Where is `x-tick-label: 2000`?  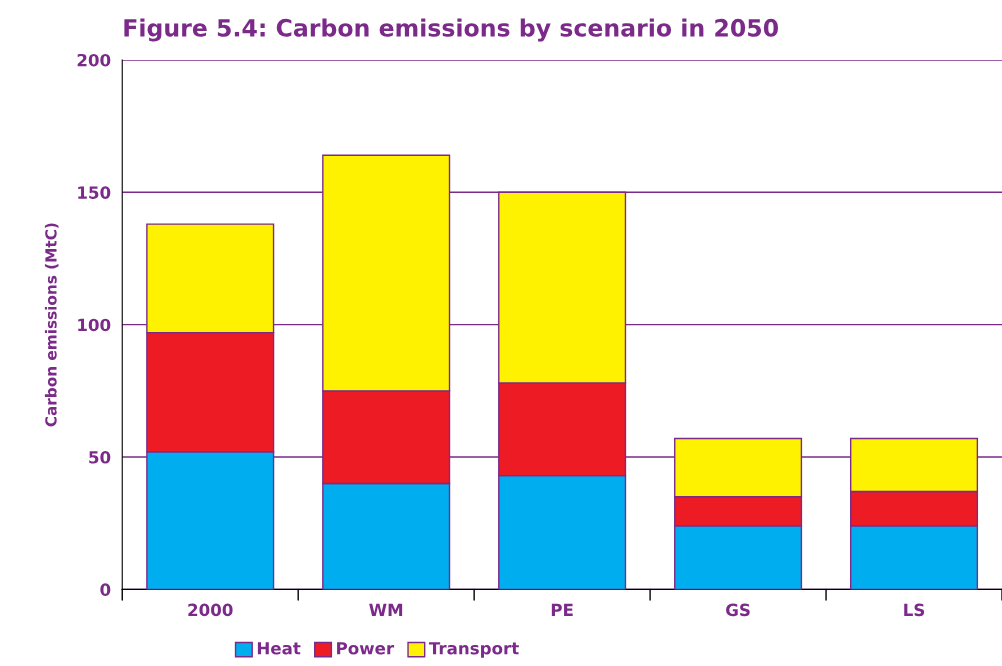 x-tick-label: 2000 is located at coordinates (210, 610).